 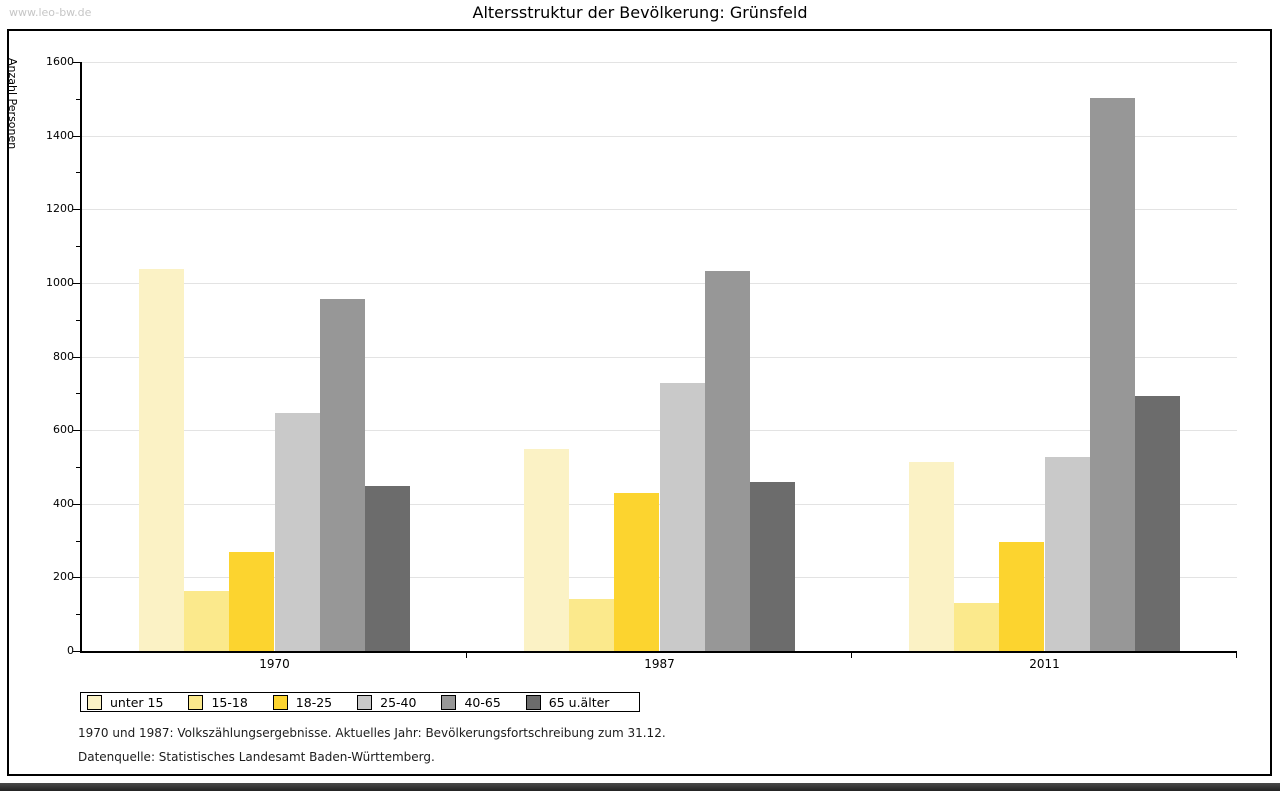 What do you see at coordinates (63, 356) in the screenshot?
I see `y-tick-label: 800` at bounding box center [63, 356].